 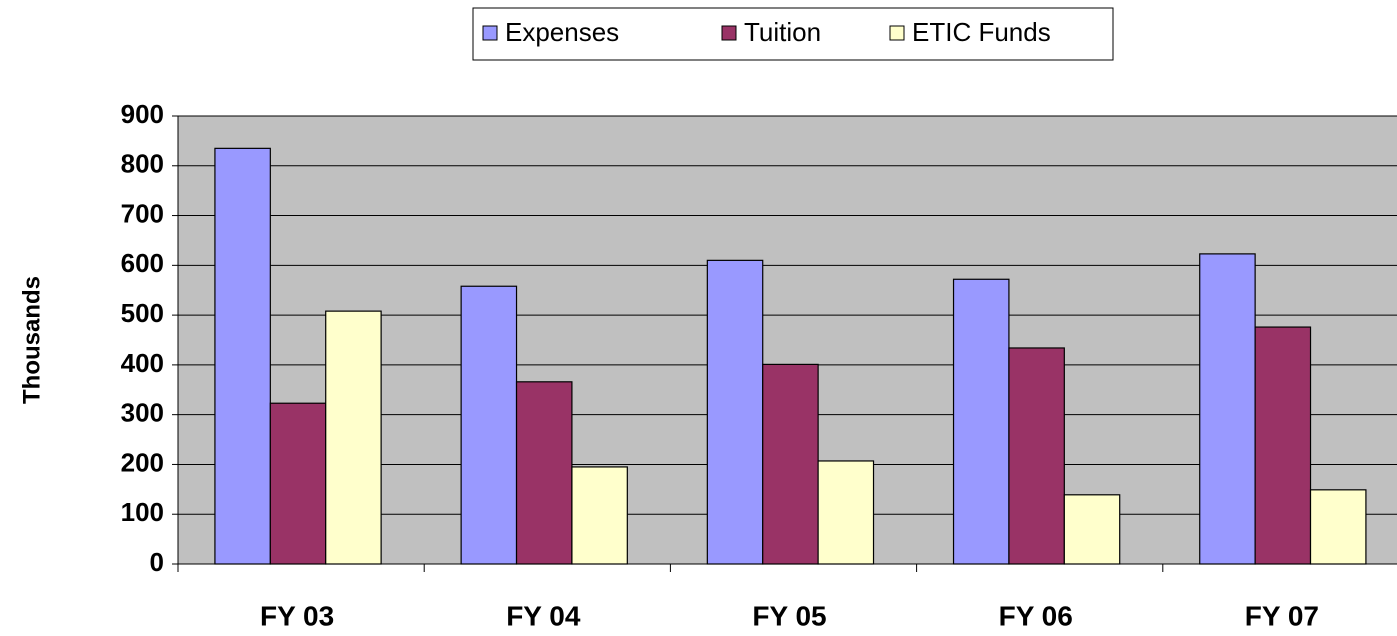 I want to click on y-tick-label: 400, so click(x=142, y=363).